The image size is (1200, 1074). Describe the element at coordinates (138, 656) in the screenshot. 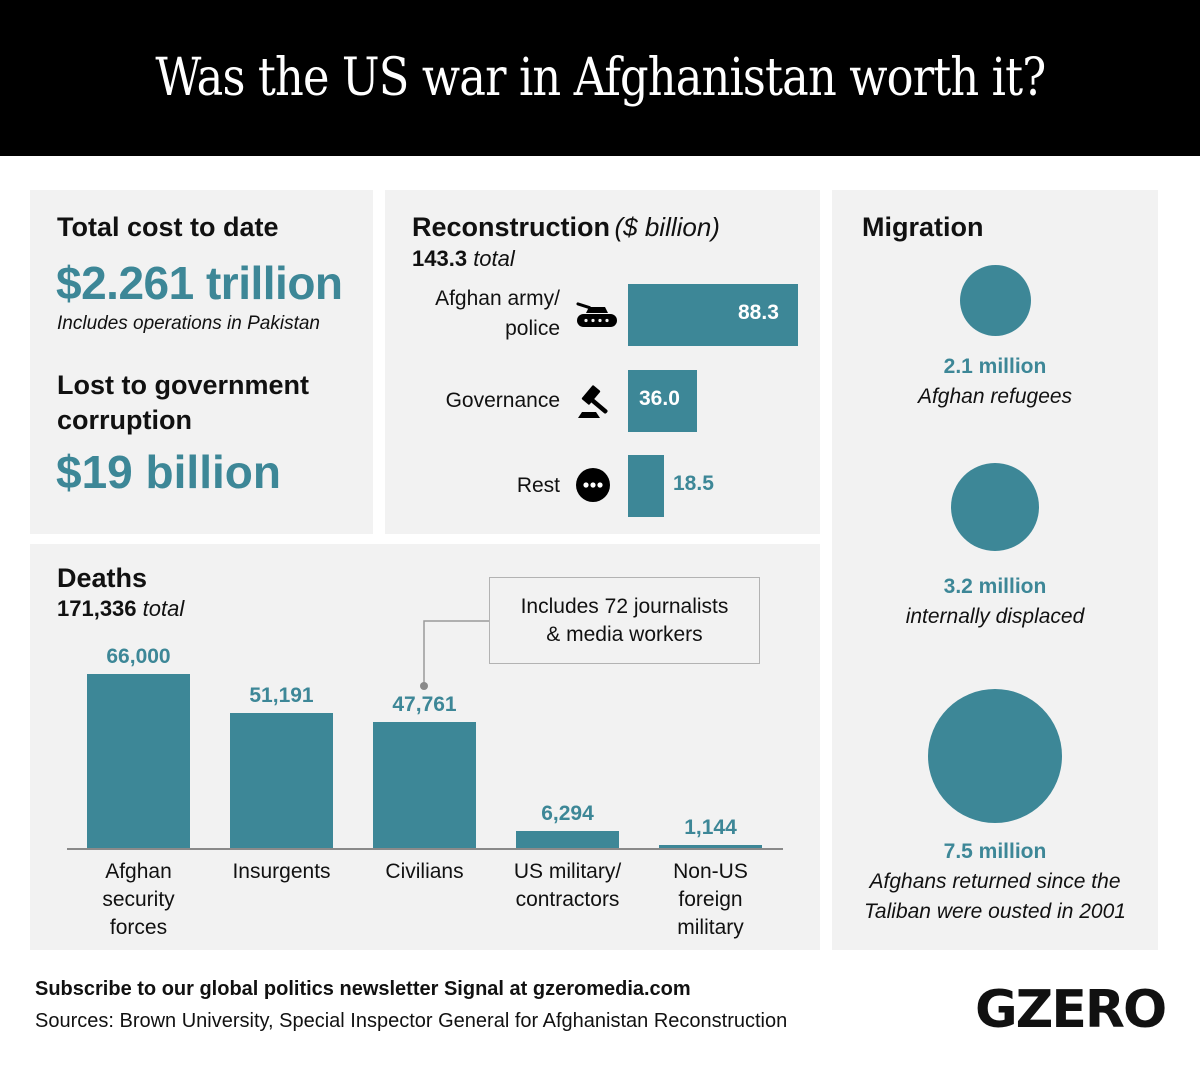

I see `deaths-value-label: 66,000` at that location.